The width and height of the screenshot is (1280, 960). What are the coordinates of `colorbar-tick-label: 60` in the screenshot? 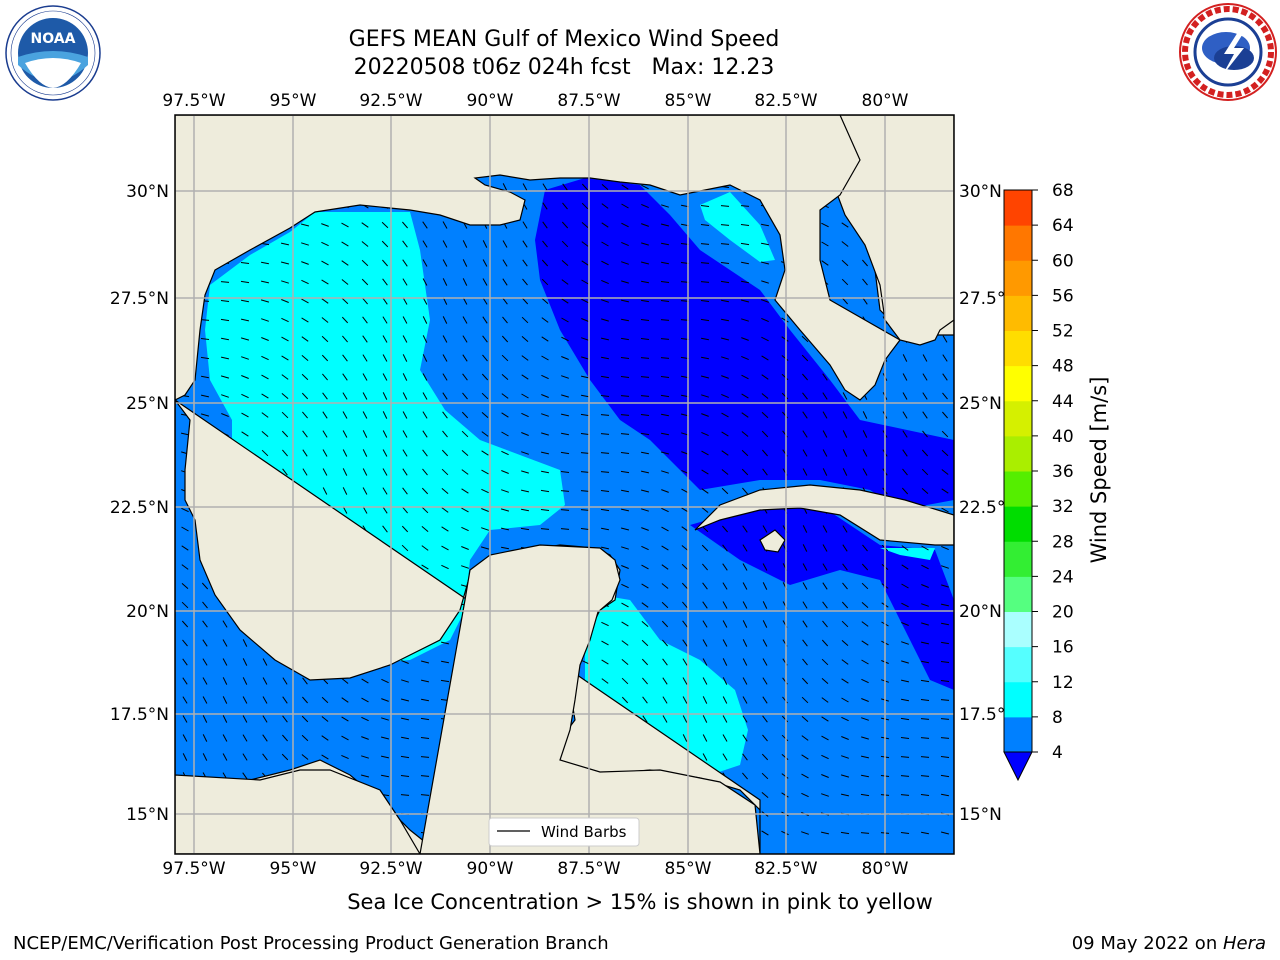 It's located at (1063, 261).